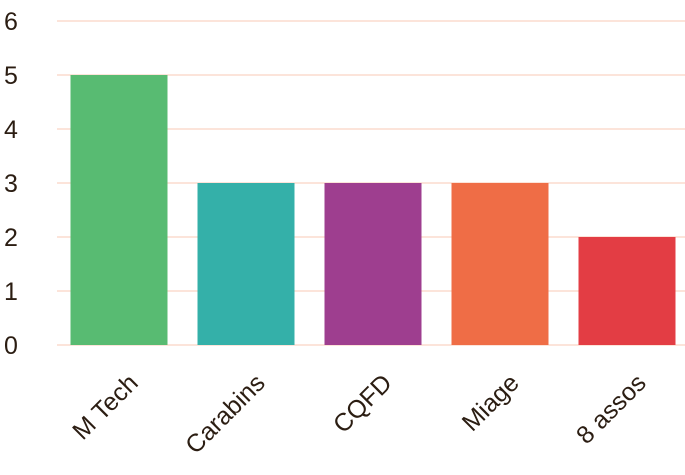  I want to click on y-tick-label: 3, so click(11, 184).